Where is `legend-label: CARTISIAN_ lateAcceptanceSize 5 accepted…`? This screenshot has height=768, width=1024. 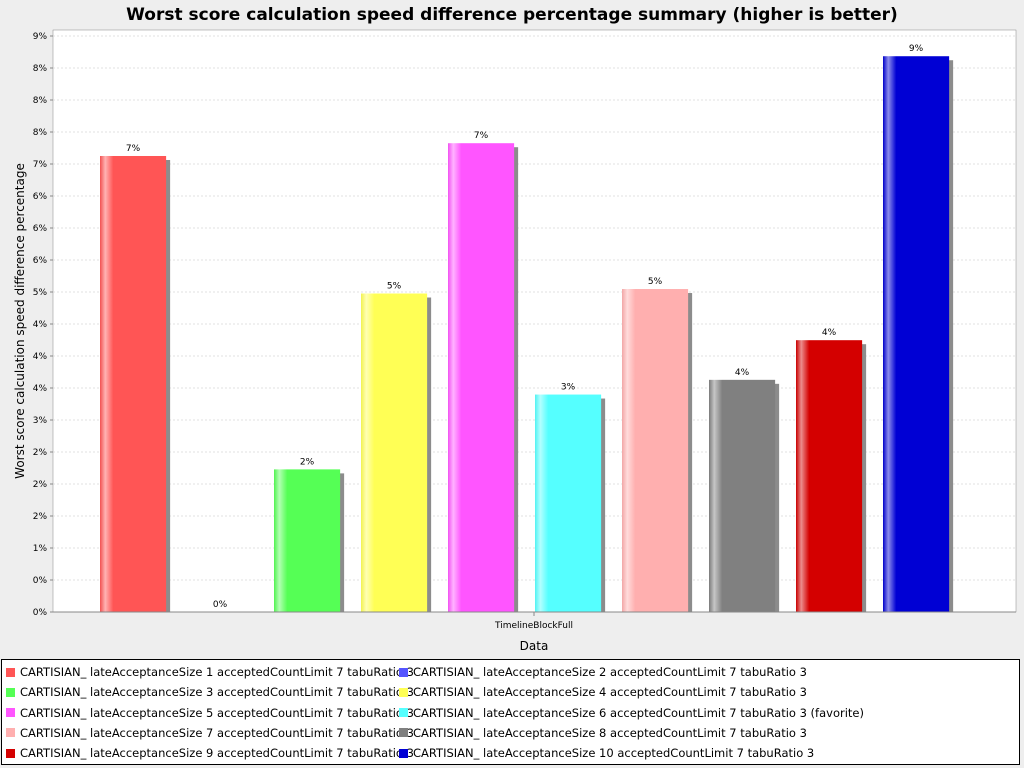 legend-label: CARTISIAN_ lateAcceptanceSize 5 accepted… is located at coordinates (217, 712).